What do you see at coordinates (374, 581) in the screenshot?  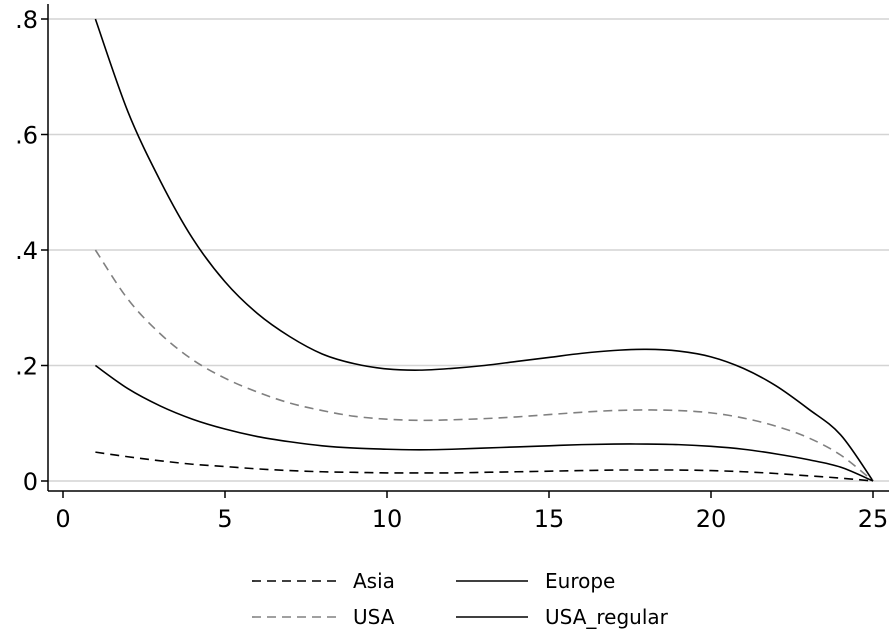 I see `legend-label: Asia` at bounding box center [374, 581].